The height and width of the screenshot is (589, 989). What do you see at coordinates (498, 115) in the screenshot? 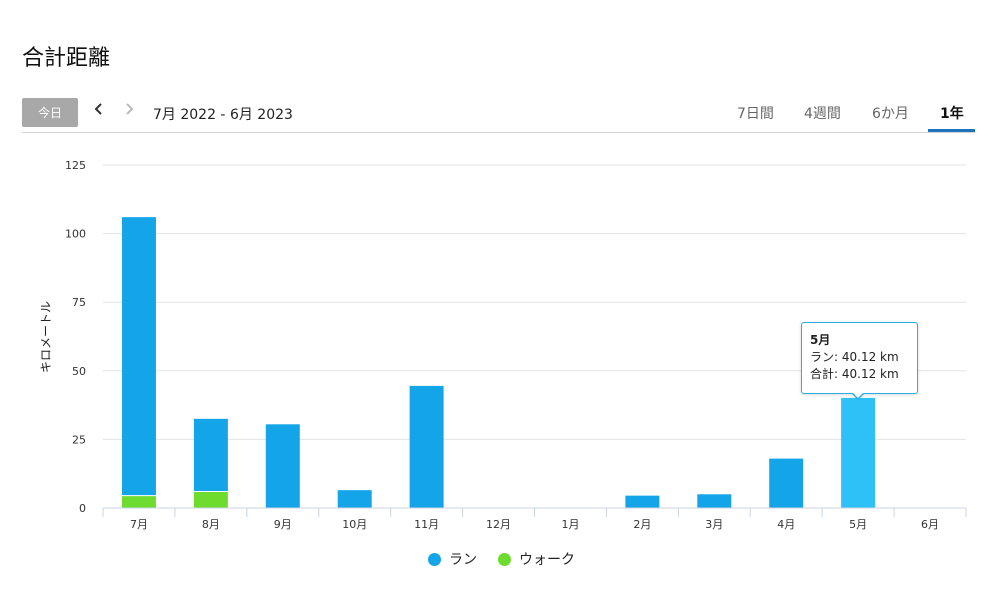
I see `toolbar: 今日 7月 2022 - 6月 2023 7日間 4週間 6か月 1年` at bounding box center [498, 115].